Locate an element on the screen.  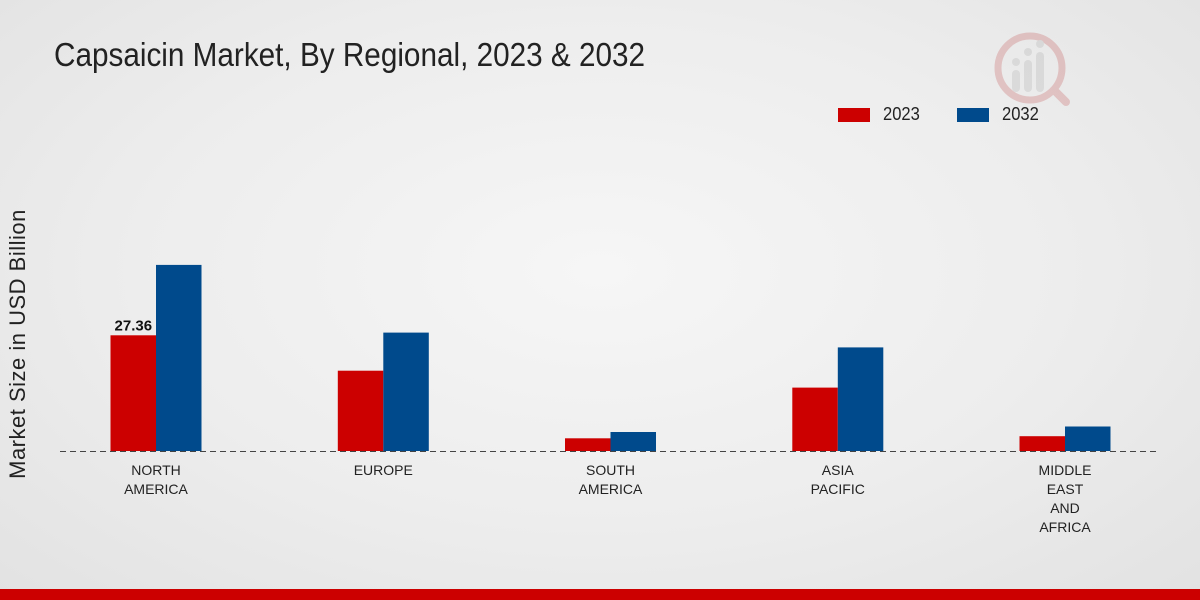
legend-swatch-2023 is located at coordinates (854, 114).